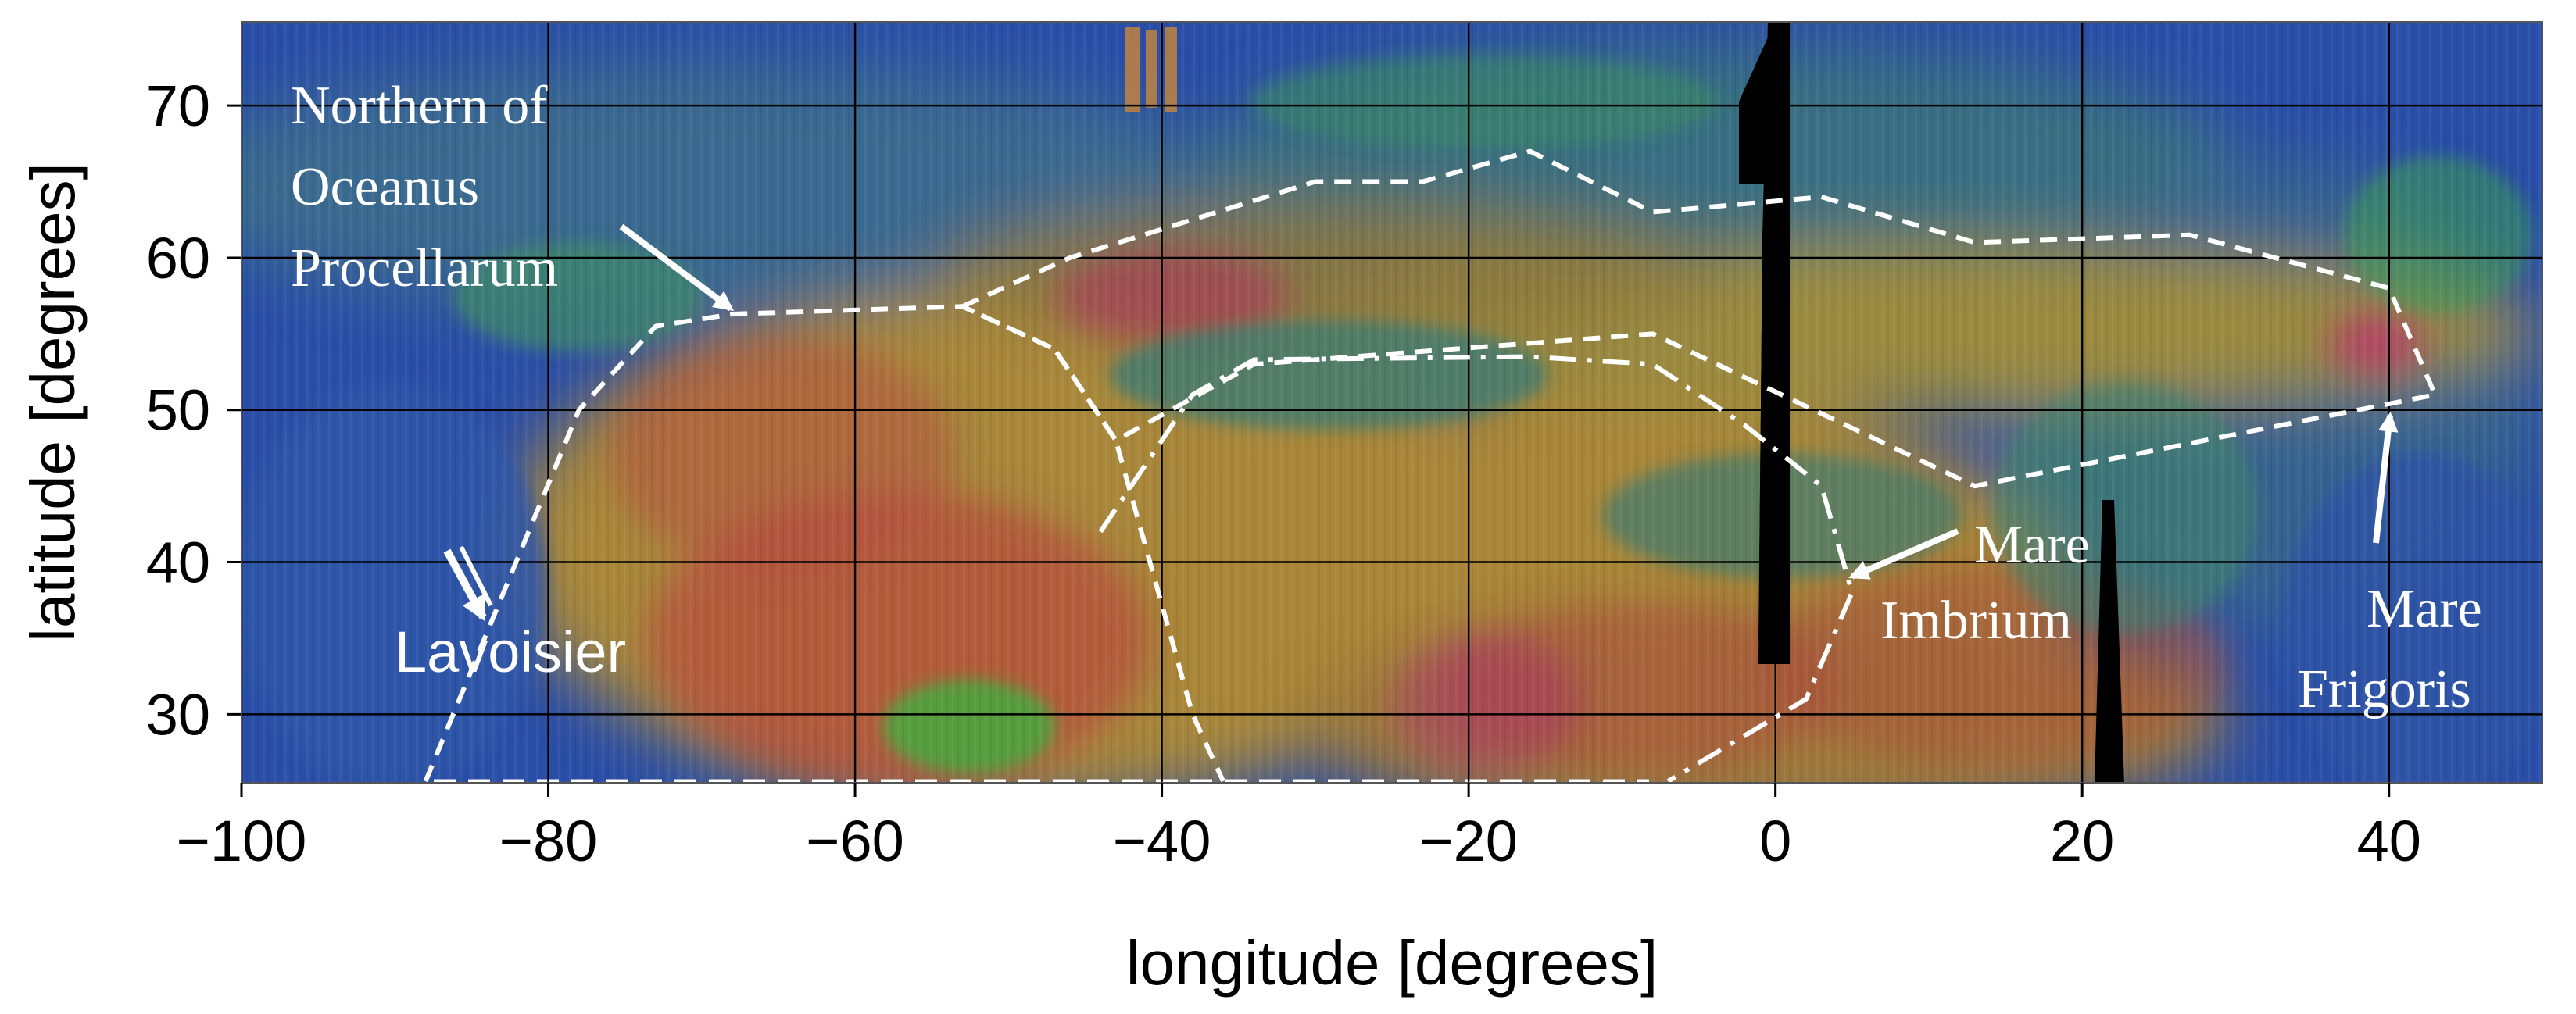 Image resolution: width=2576 pixels, height=1014 pixels. What do you see at coordinates (1903, 554) in the screenshot?
I see `imbrium-arrow` at bounding box center [1903, 554].